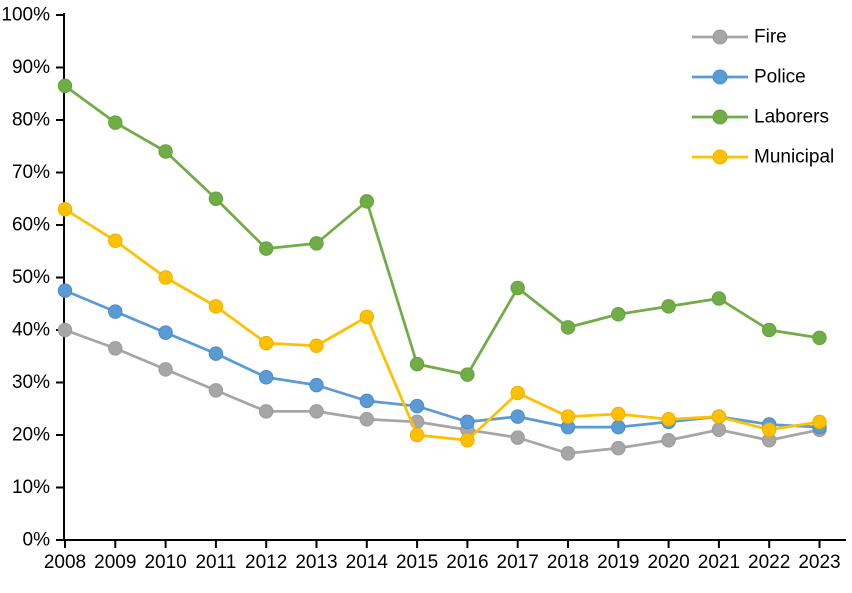  Describe the element at coordinates (668, 419) in the screenshot. I see `data-point-municipal-2020` at that location.